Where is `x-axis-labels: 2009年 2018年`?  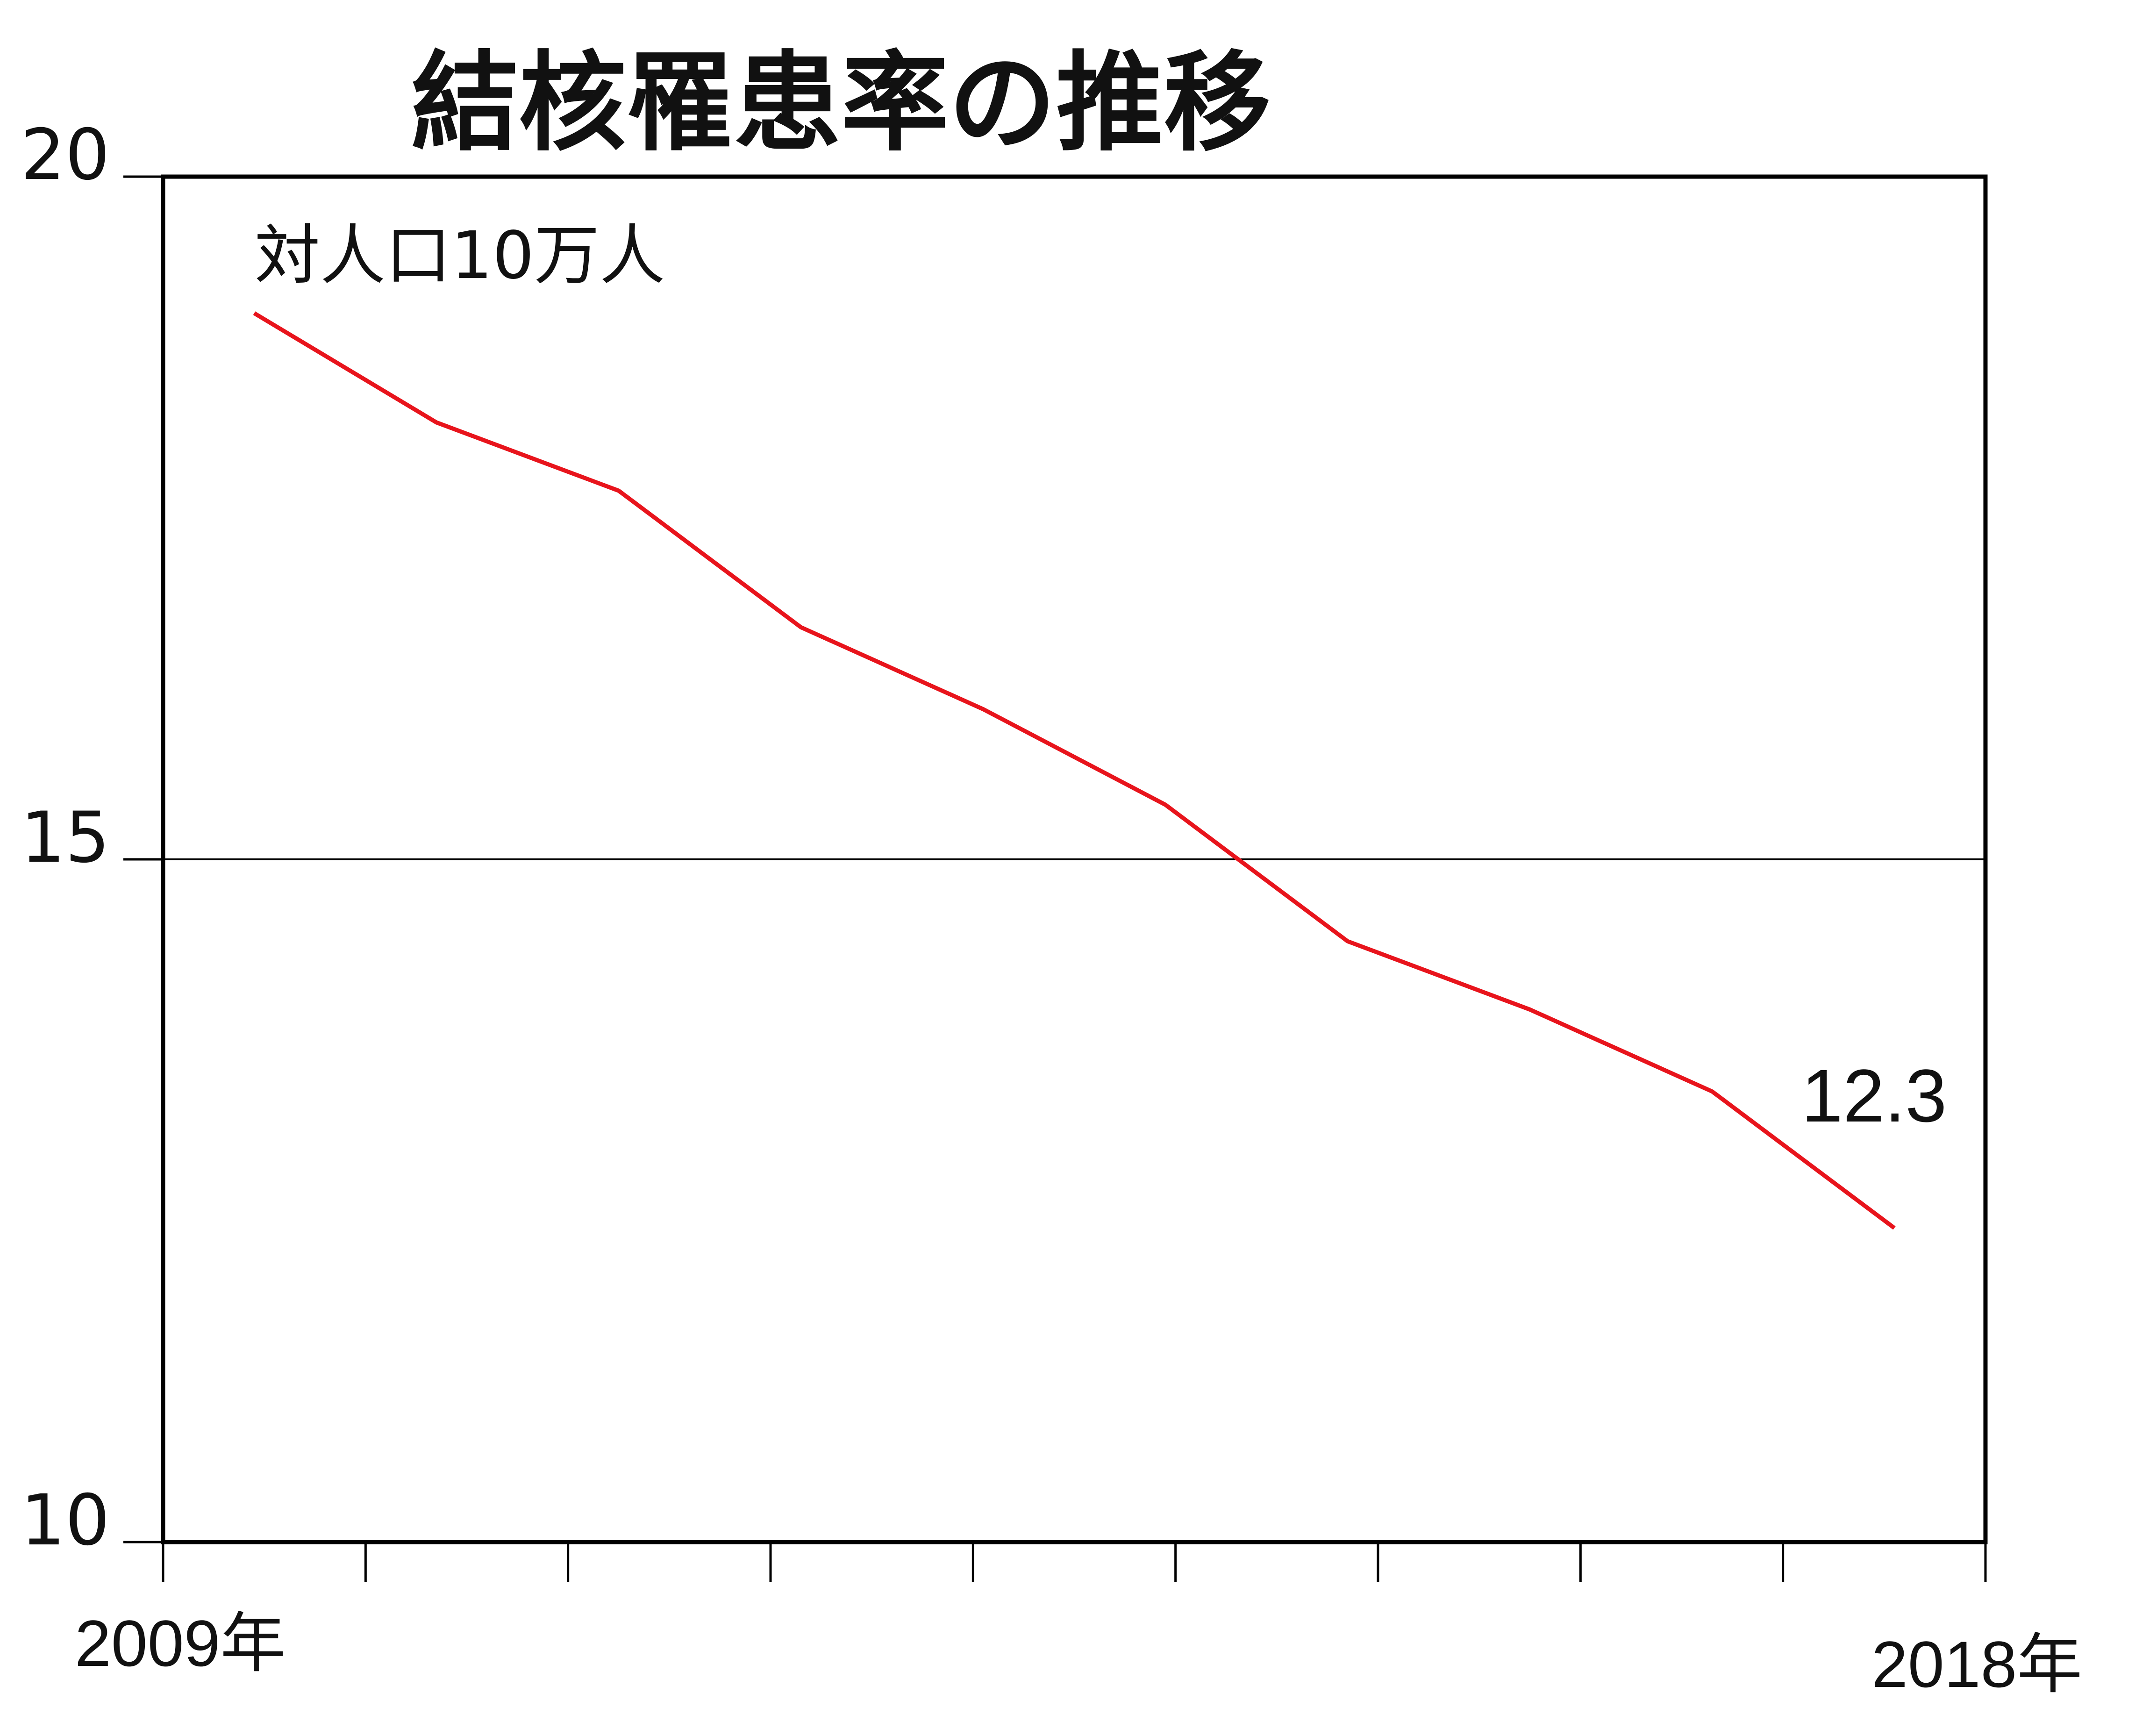
x-axis-labels: 2009年 2018年 is located at coordinates (1078, 1654).